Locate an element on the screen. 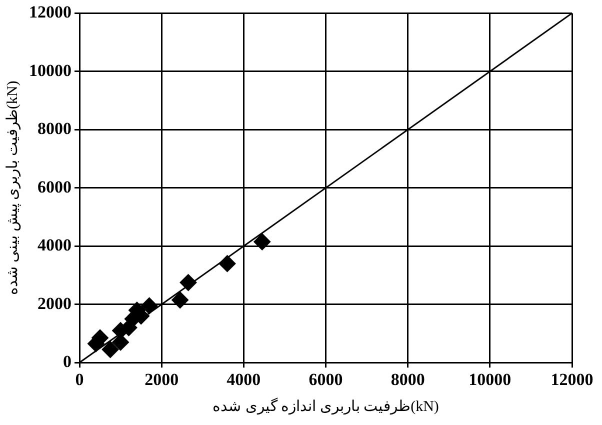  y-tick-label: 2000 is located at coordinates (55, 303).